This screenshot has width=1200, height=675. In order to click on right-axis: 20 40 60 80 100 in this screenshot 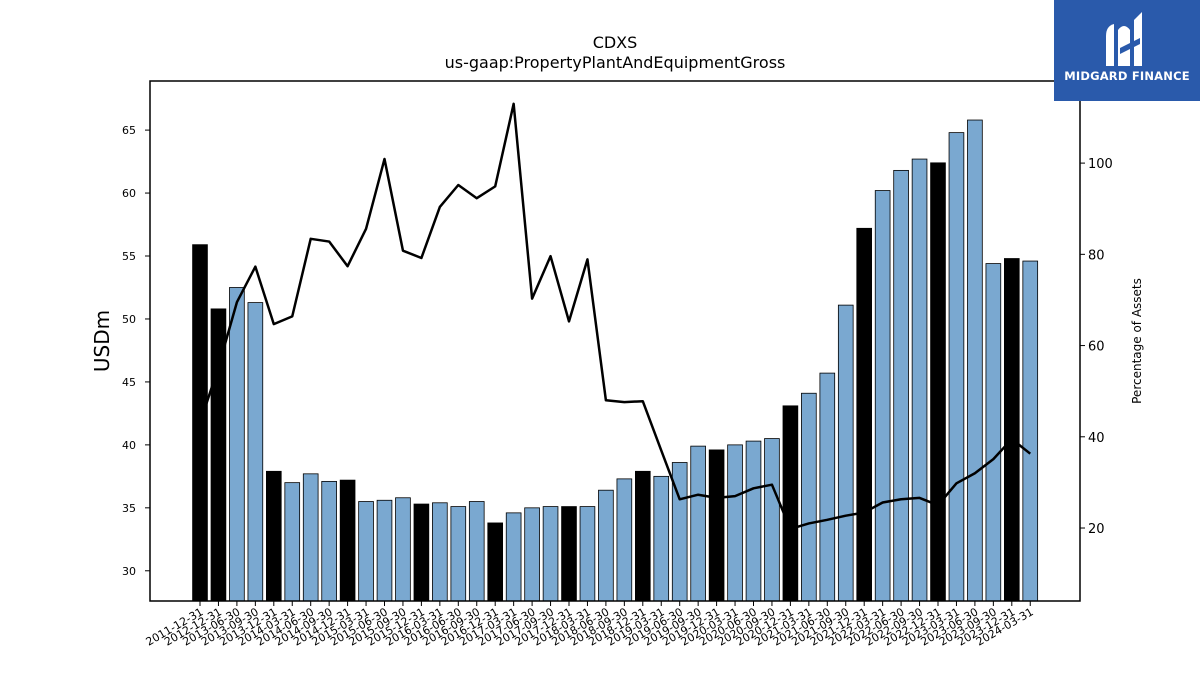, I will do `click(1096, 347)`.